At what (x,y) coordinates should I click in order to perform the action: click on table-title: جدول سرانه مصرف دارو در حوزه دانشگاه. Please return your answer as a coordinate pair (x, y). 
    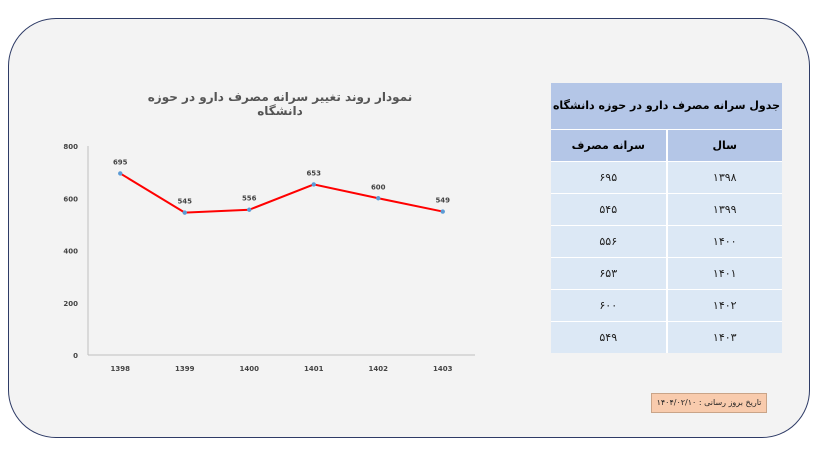
    Looking at the image, I should click on (666, 106).